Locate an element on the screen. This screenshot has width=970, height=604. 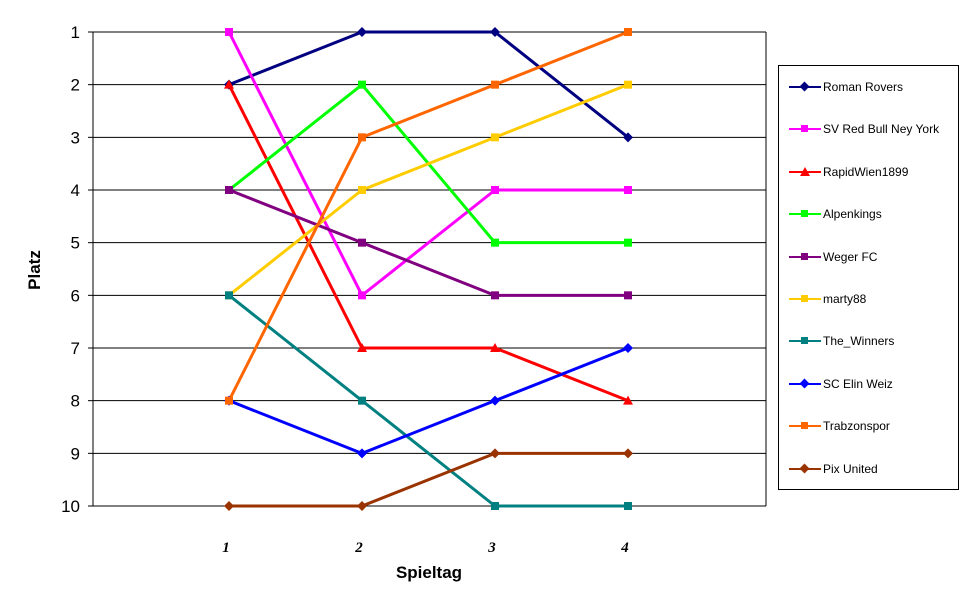
legend-label: Weger FC is located at coordinates (850, 256).